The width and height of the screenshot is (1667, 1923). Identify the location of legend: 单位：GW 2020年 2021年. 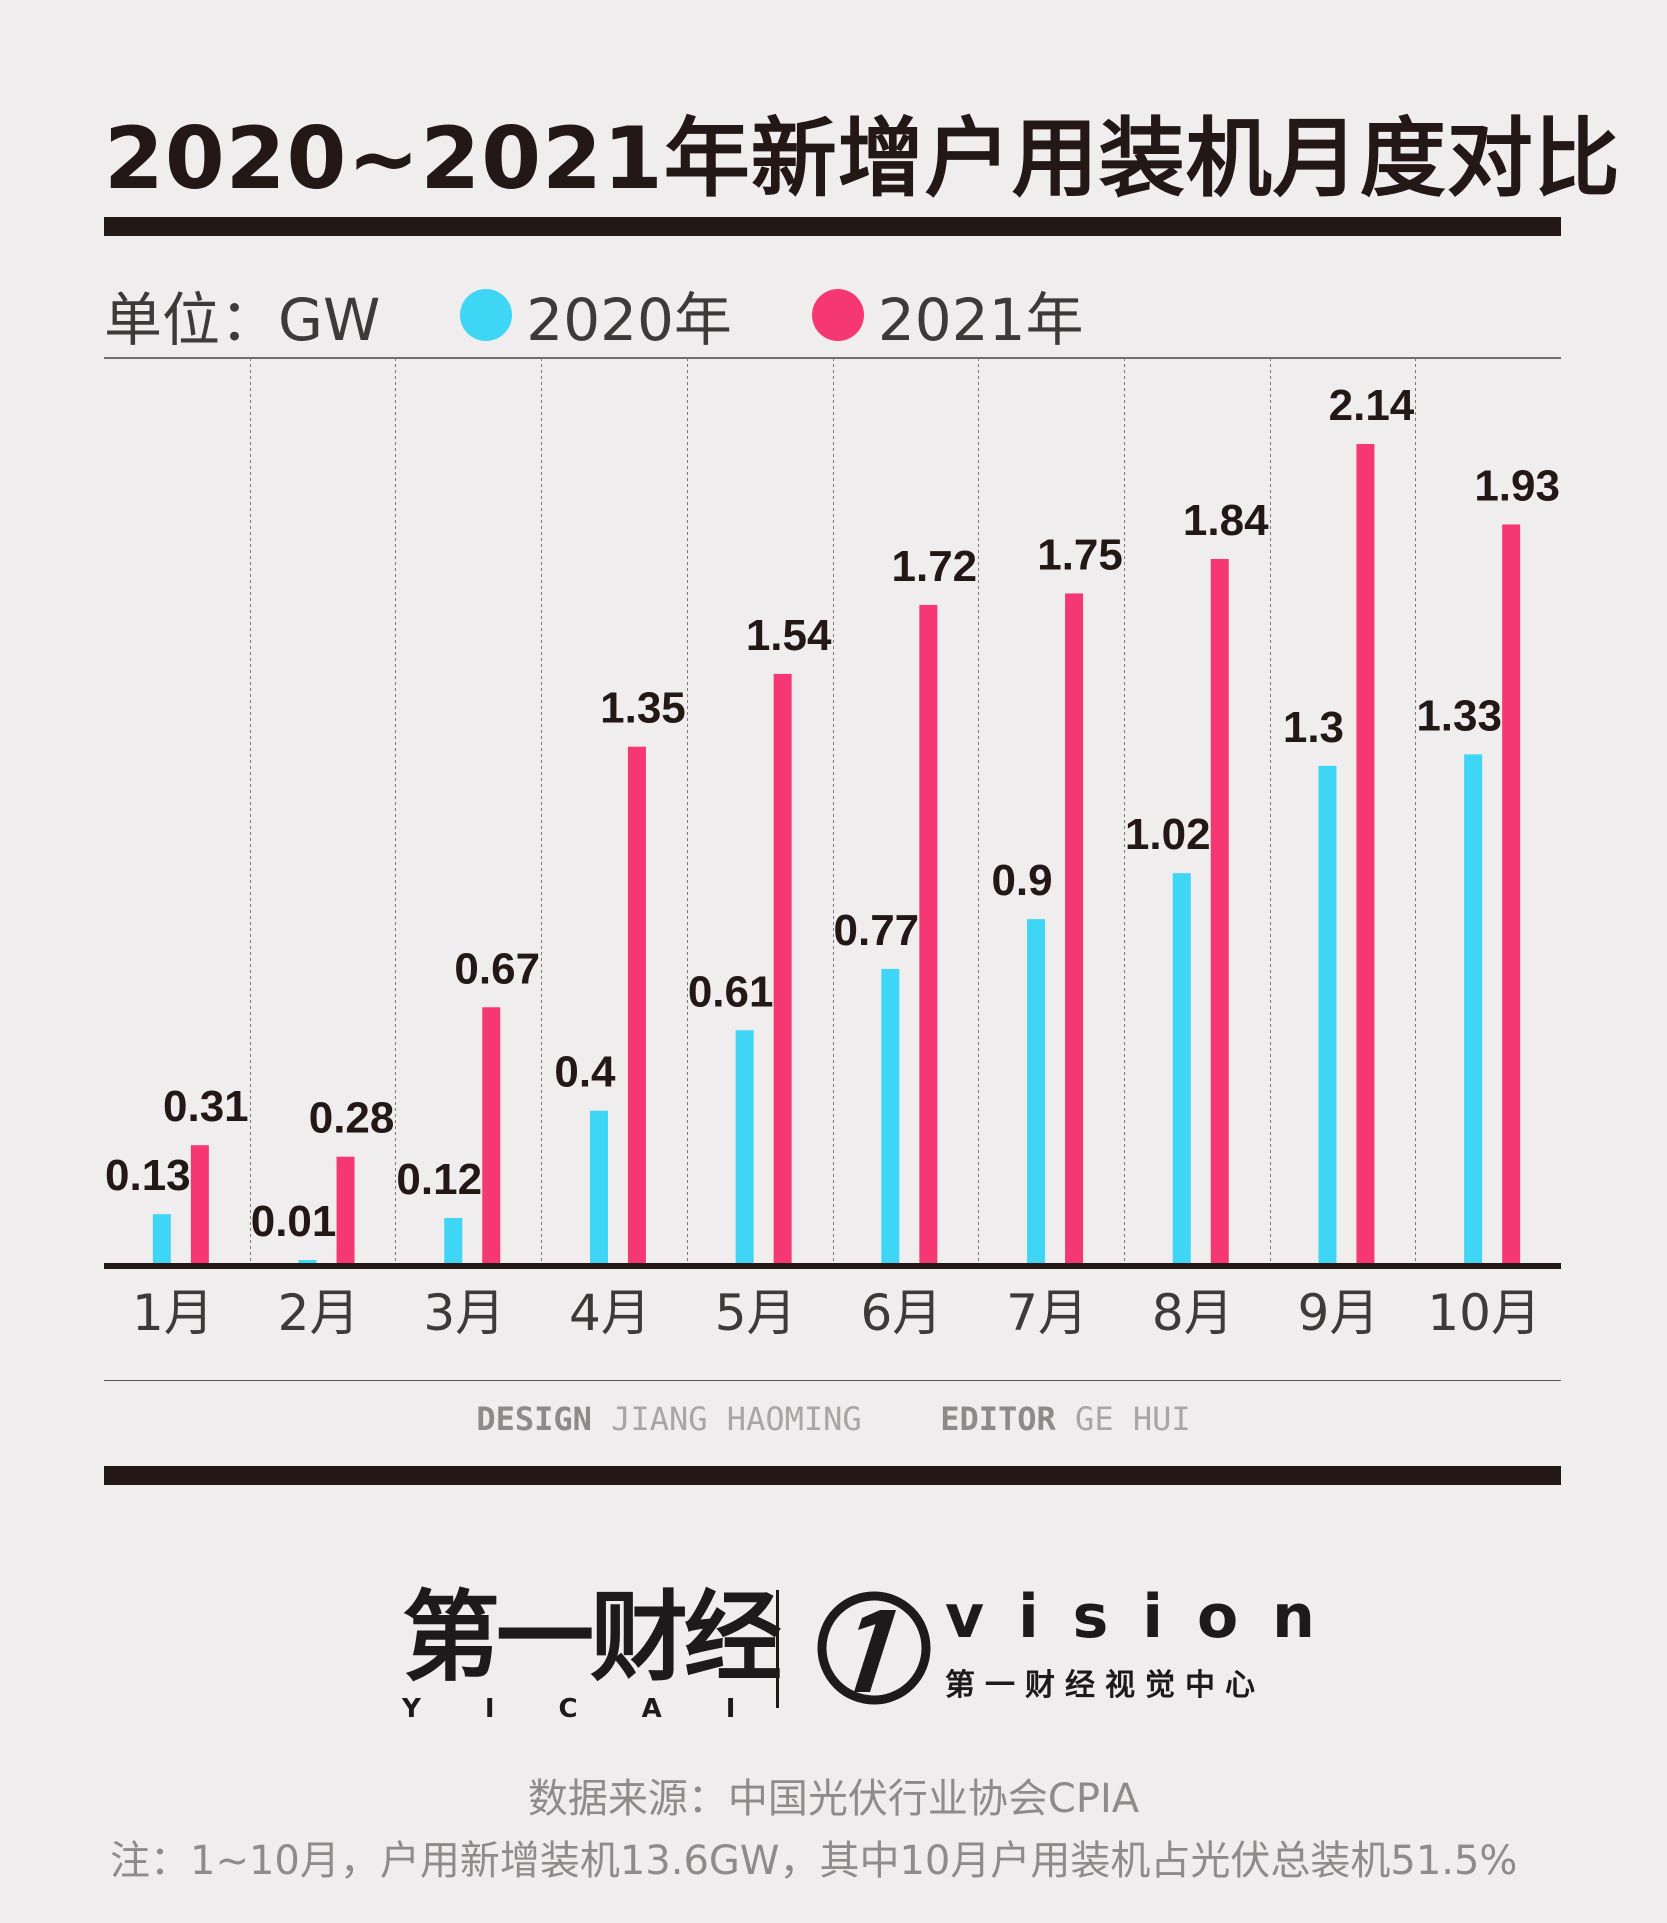
(634, 317).